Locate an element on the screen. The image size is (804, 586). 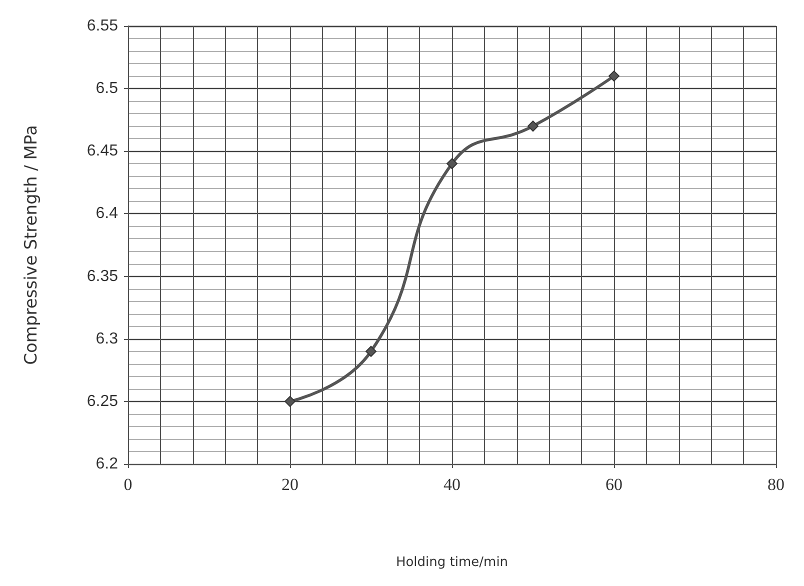
y-axis-title: Compressive Strength / MPa is located at coordinates (32, 245).